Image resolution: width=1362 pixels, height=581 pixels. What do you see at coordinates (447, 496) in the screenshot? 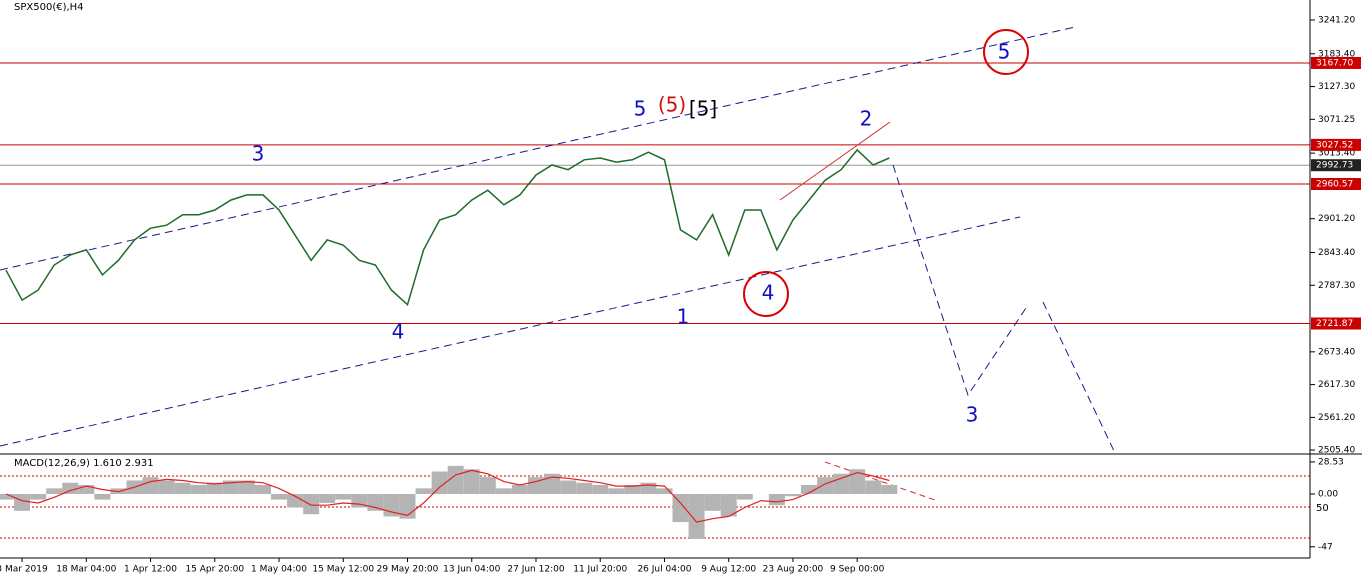
I see `signal-line` at bounding box center [447, 496].